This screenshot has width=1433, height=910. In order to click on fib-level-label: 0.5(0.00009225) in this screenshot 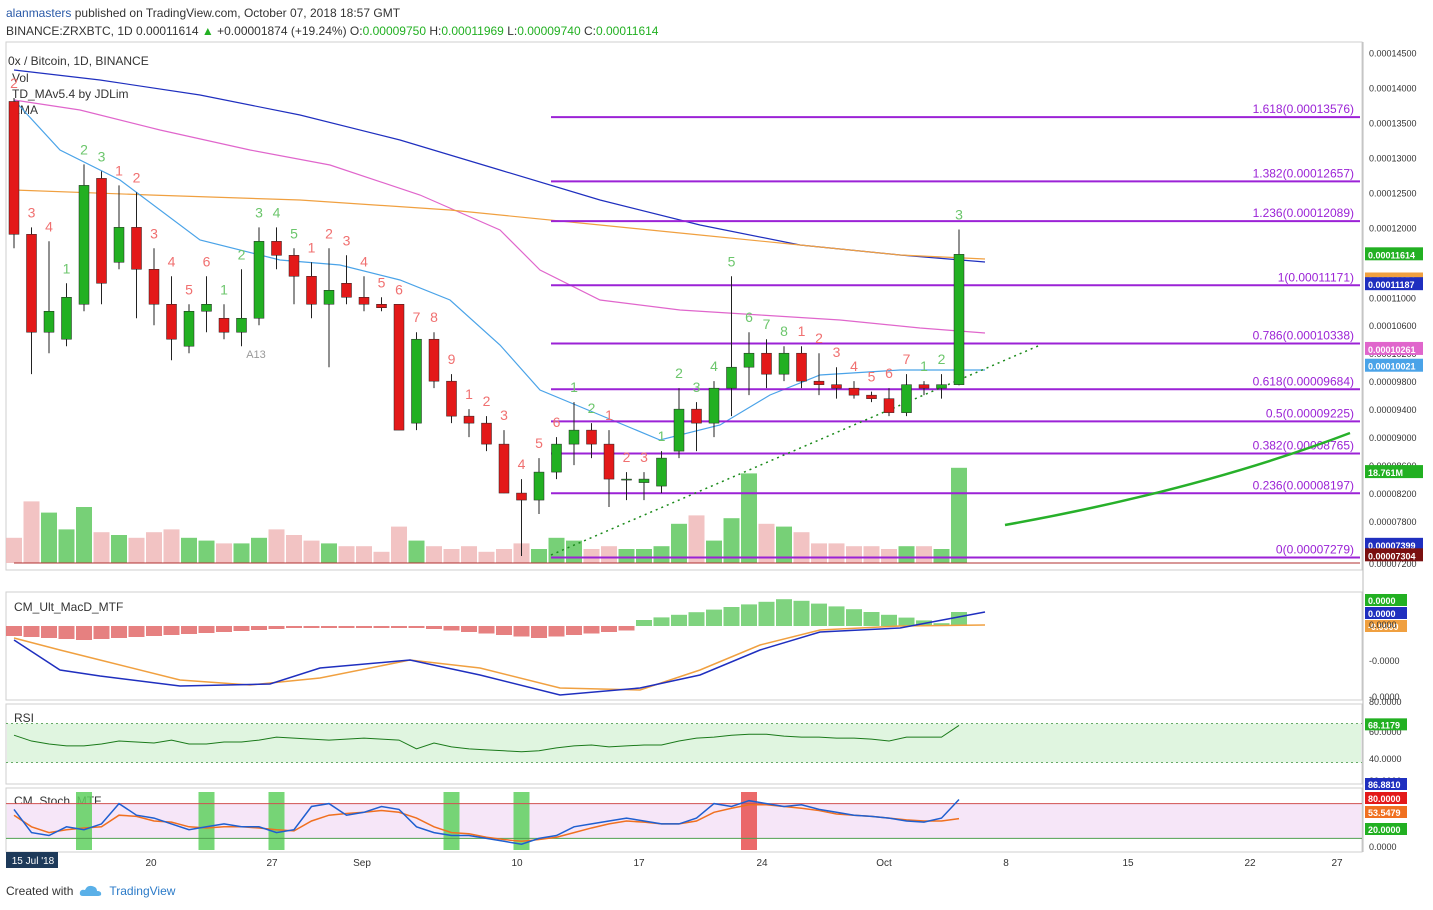, I will do `click(1310, 413)`.